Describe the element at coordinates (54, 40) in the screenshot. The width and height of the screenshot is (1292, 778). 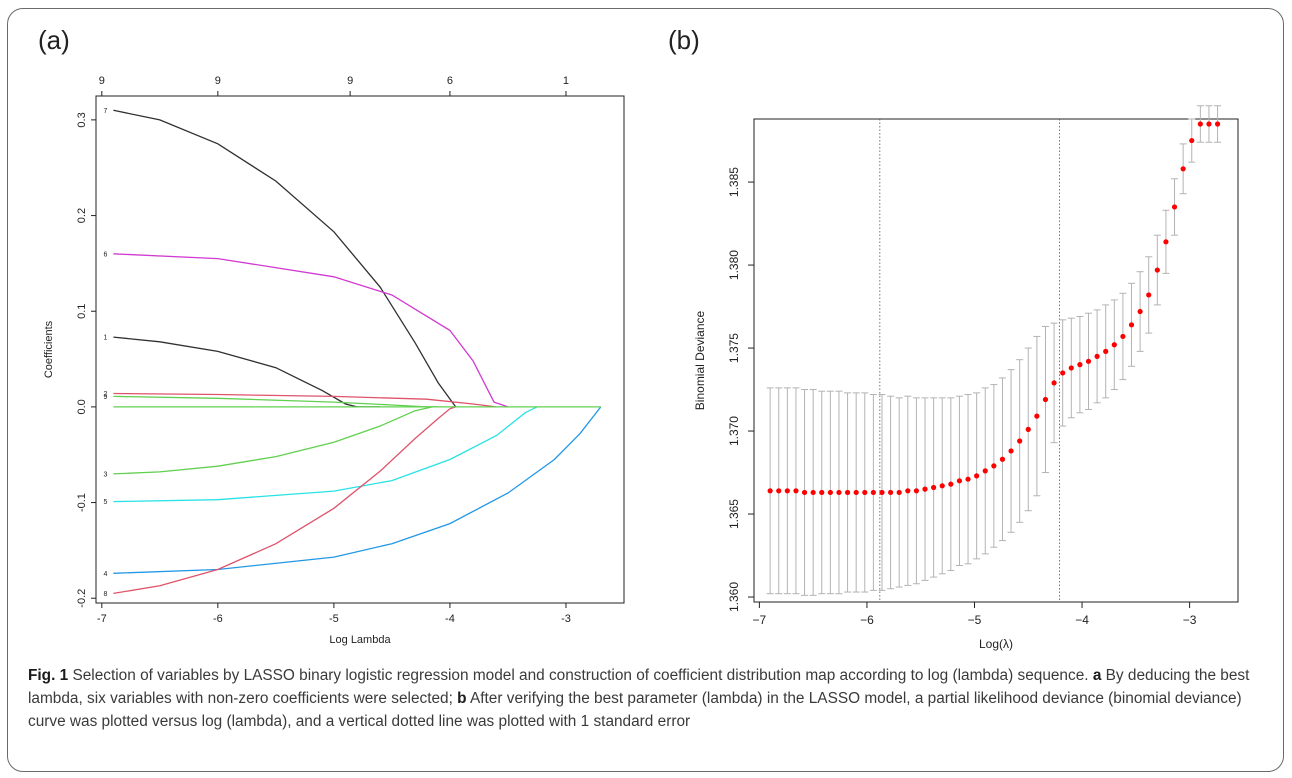
I see `panel-a-letter: (a)` at that location.